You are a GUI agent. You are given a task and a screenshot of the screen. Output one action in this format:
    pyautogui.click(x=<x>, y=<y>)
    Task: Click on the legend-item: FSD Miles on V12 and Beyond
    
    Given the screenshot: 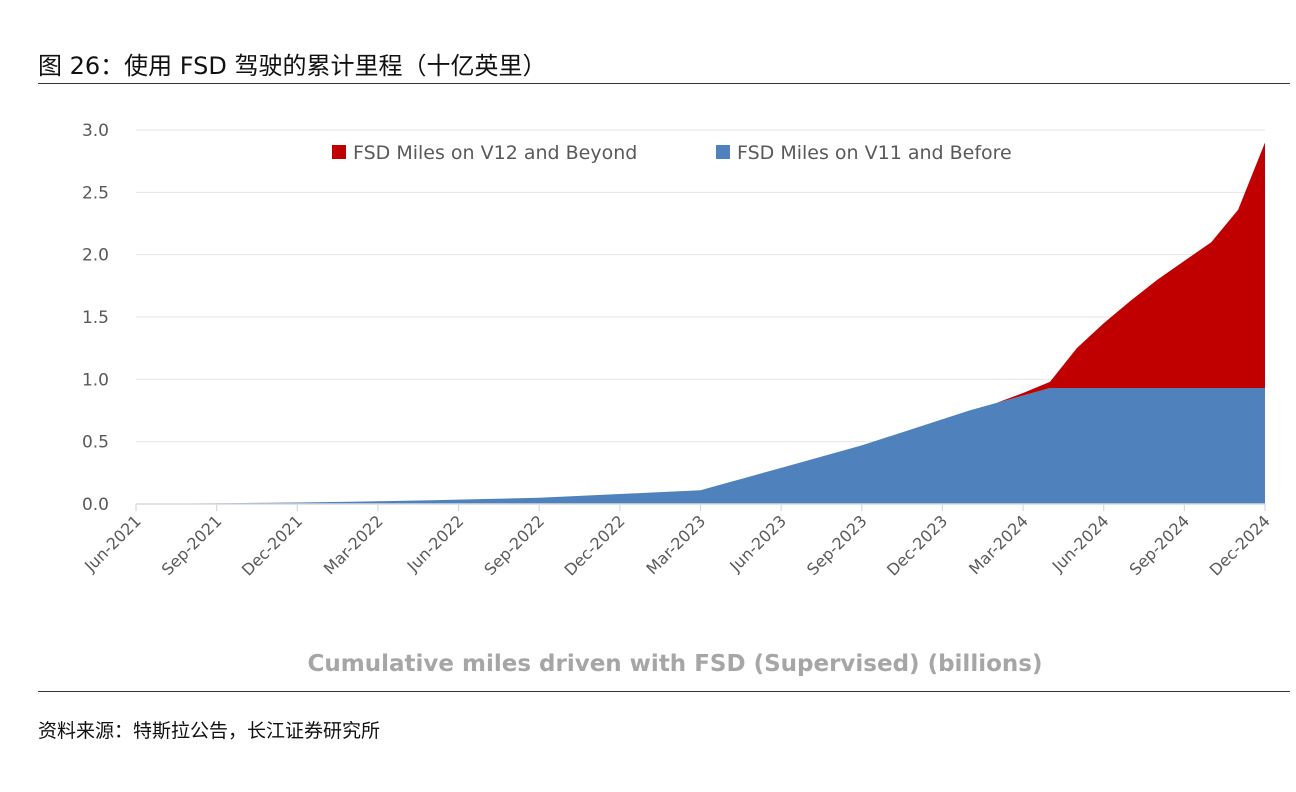 What is the action you would take?
    pyautogui.click(x=484, y=153)
    